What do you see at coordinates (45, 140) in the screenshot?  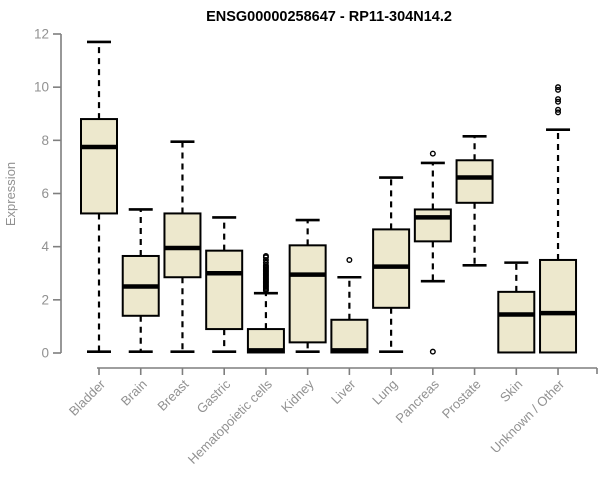 I see `y-tick-label: 8` at bounding box center [45, 140].